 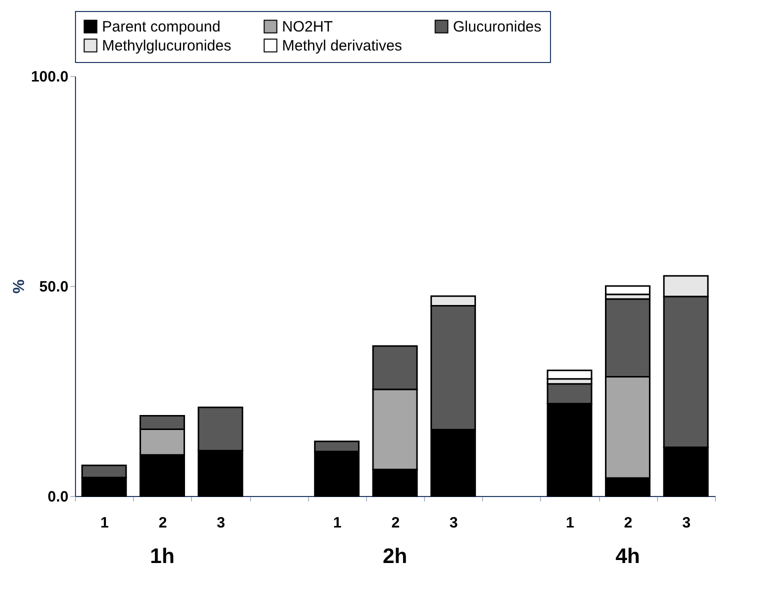 What do you see at coordinates (395, 556) in the screenshot?
I see `text: 2h` at bounding box center [395, 556].